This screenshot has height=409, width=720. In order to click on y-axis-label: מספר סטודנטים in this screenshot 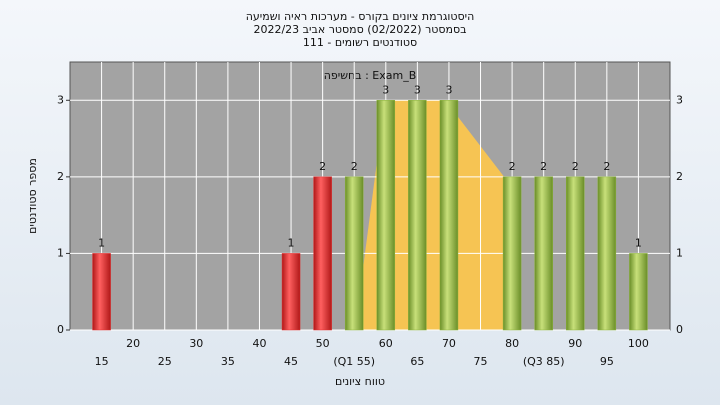, I will do `click(32, 196)`.